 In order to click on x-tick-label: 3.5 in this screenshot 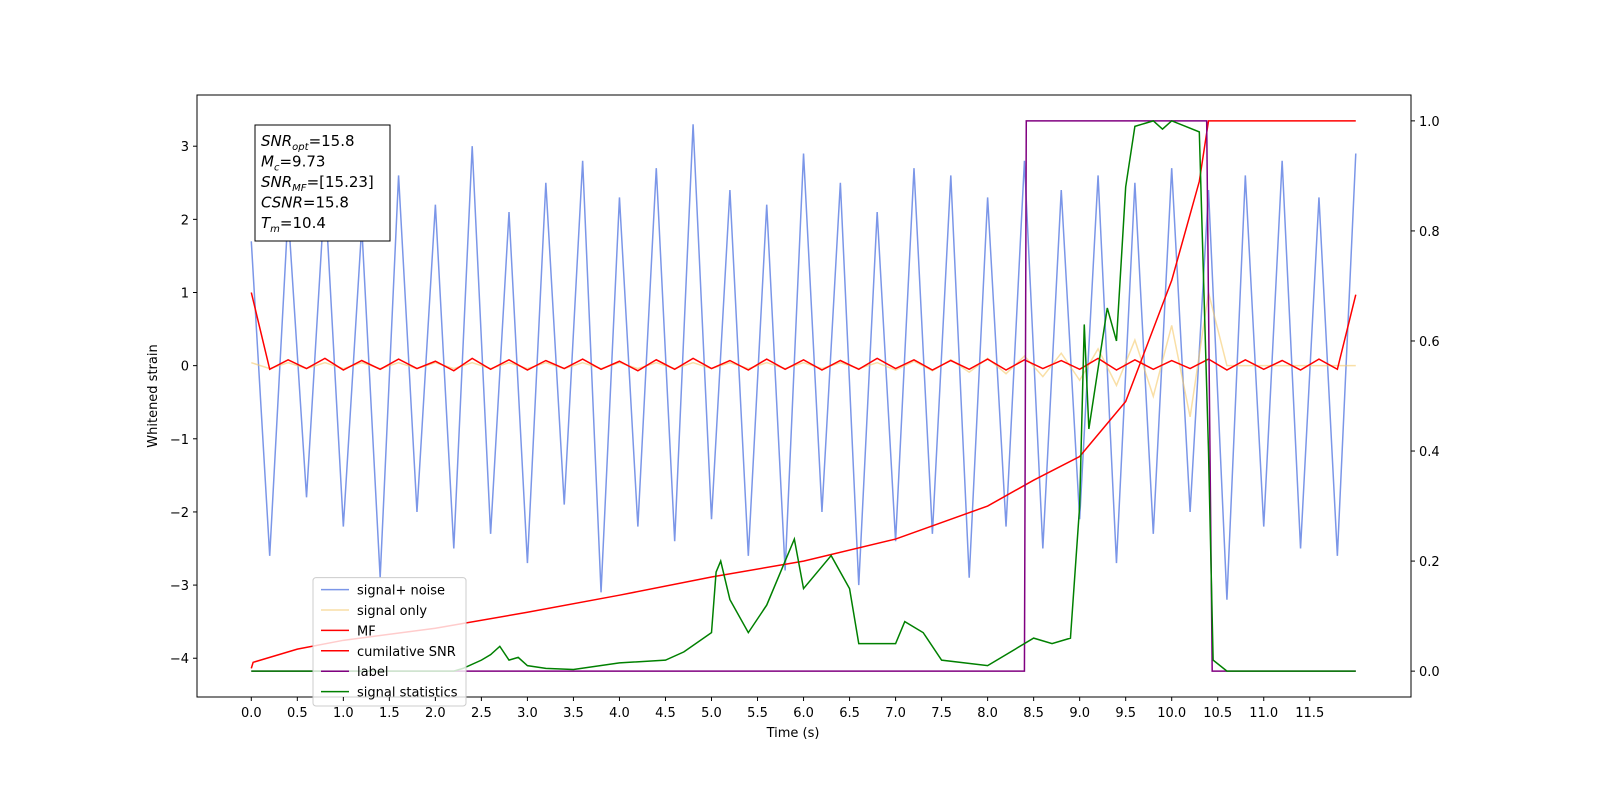, I will do `click(573, 713)`.